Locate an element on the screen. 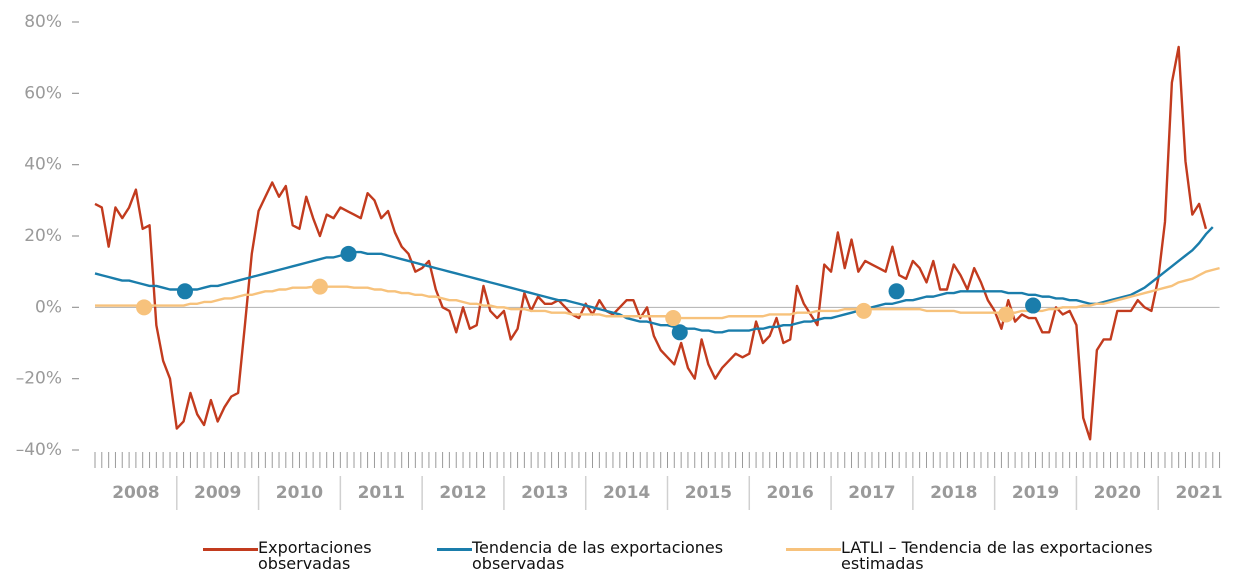 This screenshot has height=580, width=1241. x-tick-label: 2011 is located at coordinates (381, 493).